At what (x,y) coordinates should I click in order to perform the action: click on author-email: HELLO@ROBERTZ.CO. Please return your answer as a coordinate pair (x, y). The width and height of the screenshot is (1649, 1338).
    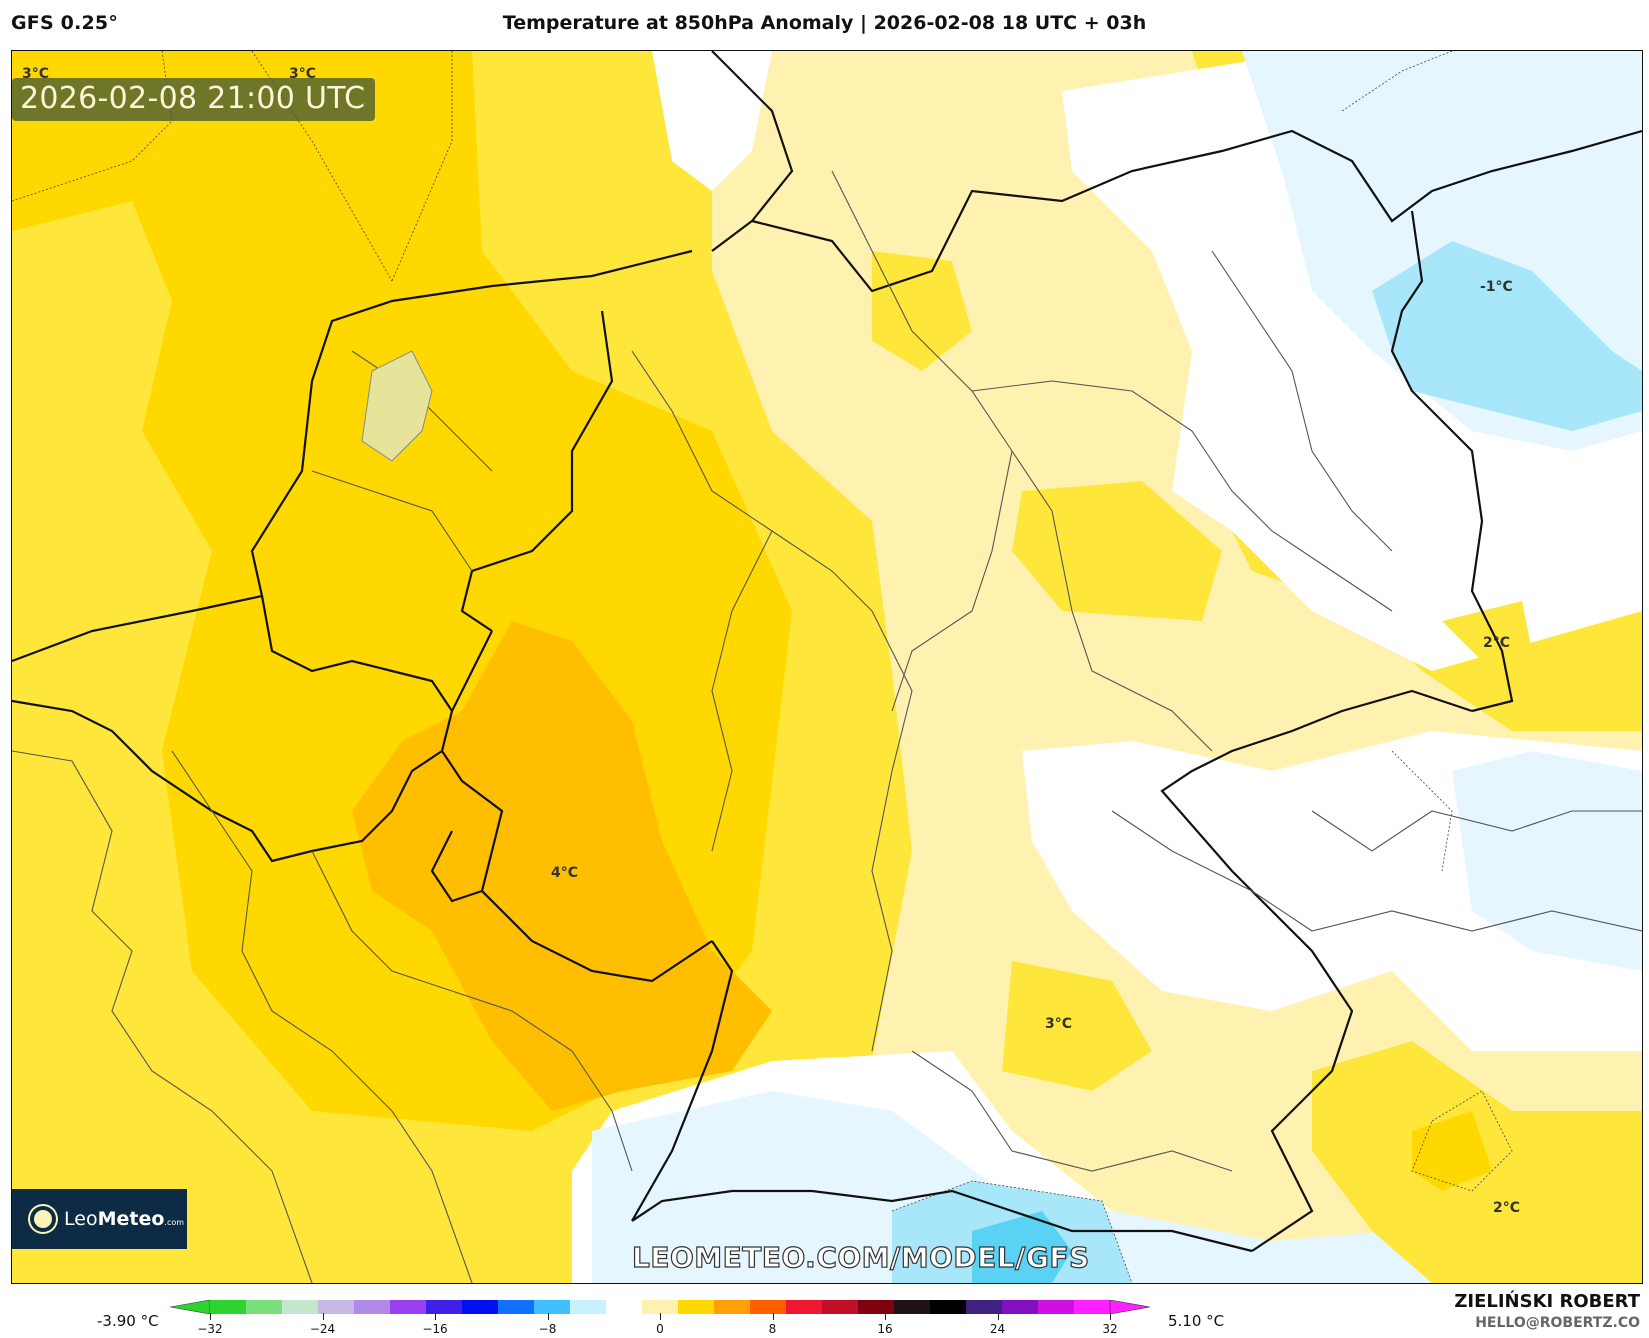
    Looking at the image, I should click on (1557, 1323).